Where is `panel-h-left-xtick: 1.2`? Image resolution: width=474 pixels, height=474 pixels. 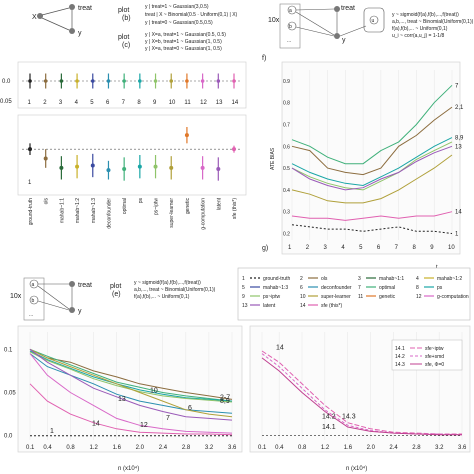 panel-h-left-xtick: 1.2 is located at coordinates (93, 448).